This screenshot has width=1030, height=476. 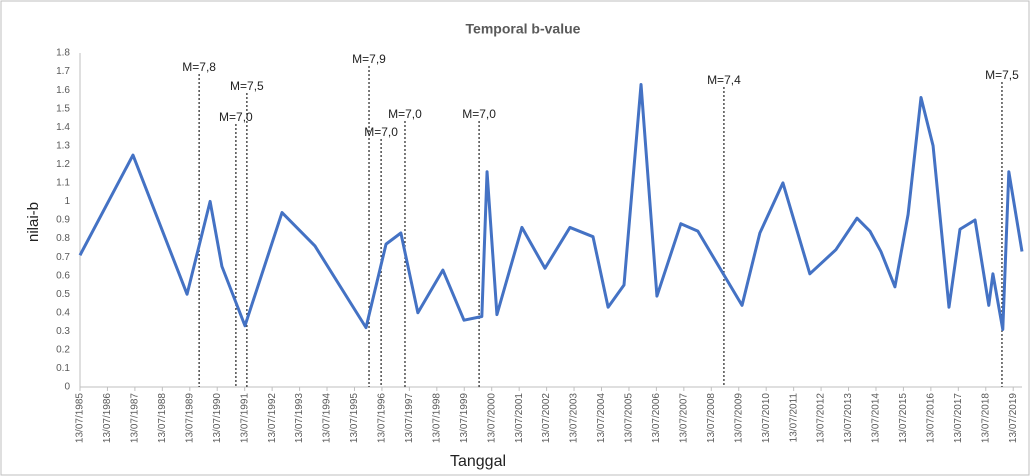 What do you see at coordinates (272, 418) in the screenshot?
I see `x-tick-label: 13/07/1992` at bounding box center [272, 418].